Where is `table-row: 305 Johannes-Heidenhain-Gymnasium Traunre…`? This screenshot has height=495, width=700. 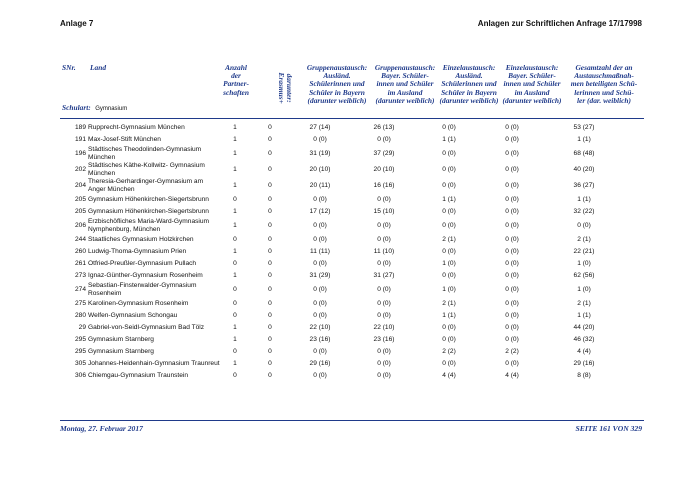
table-row: 305 Johannes-Heidenhain-Gymnasium Traunre… is located at coordinates (342, 364).